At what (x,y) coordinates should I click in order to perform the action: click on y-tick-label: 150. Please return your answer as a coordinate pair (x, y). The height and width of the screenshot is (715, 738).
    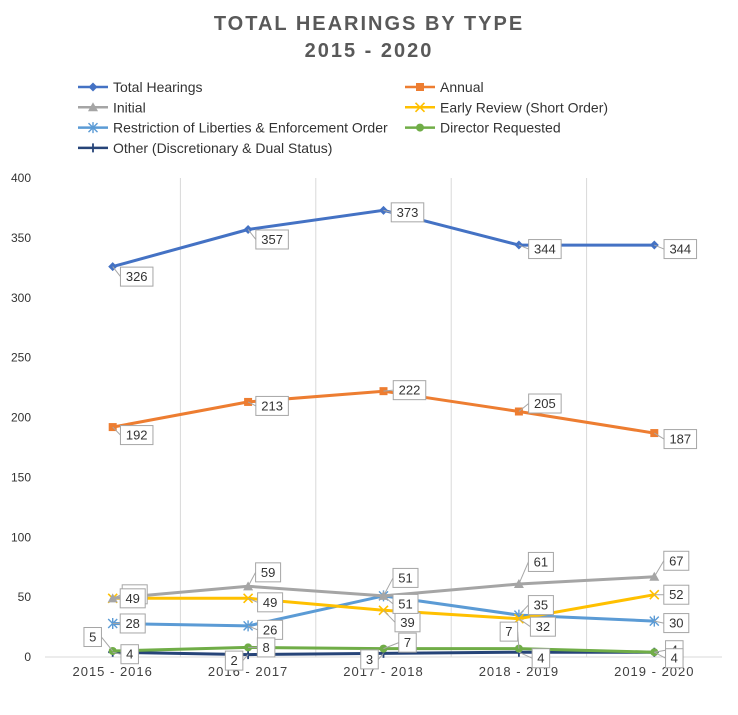
    Looking at the image, I should click on (21, 477).